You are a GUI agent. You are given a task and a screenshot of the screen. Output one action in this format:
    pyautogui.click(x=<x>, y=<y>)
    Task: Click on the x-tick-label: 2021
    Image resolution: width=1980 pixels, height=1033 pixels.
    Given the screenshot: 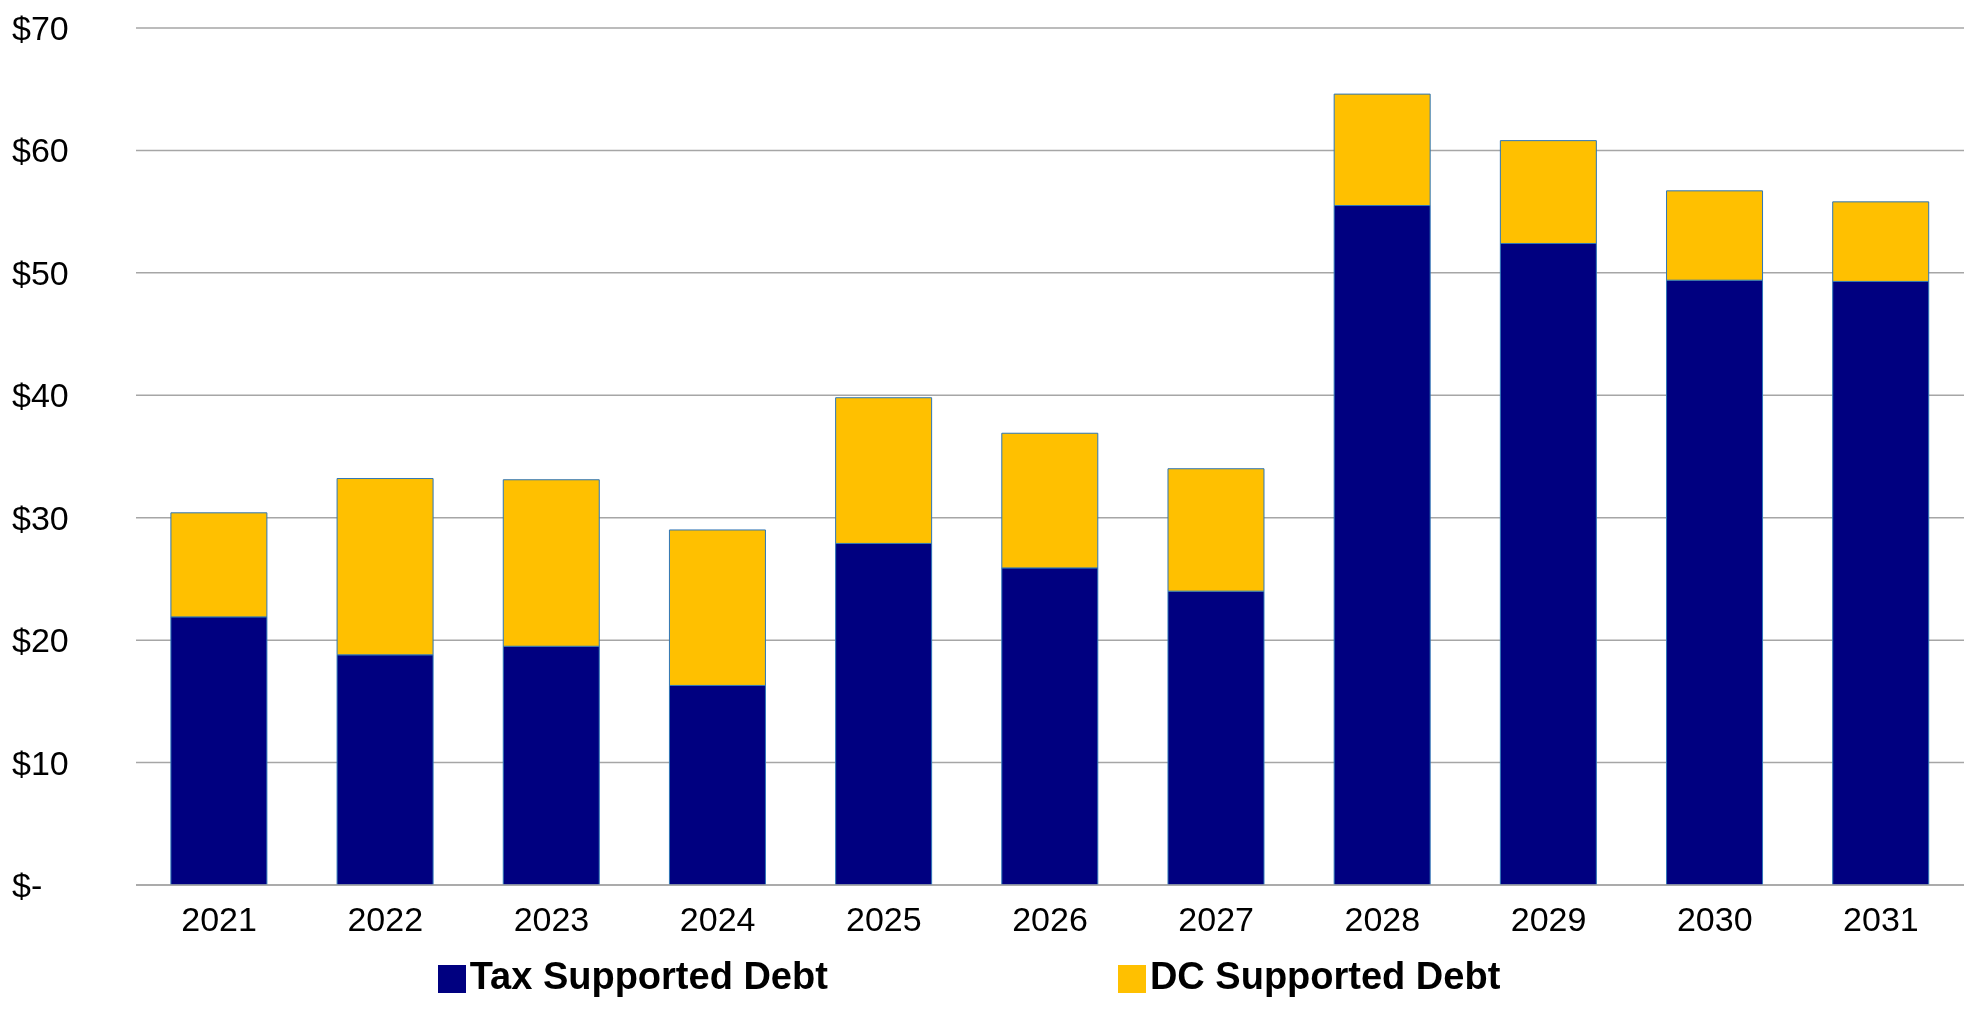 What is the action you would take?
    pyautogui.click(x=219, y=919)
    